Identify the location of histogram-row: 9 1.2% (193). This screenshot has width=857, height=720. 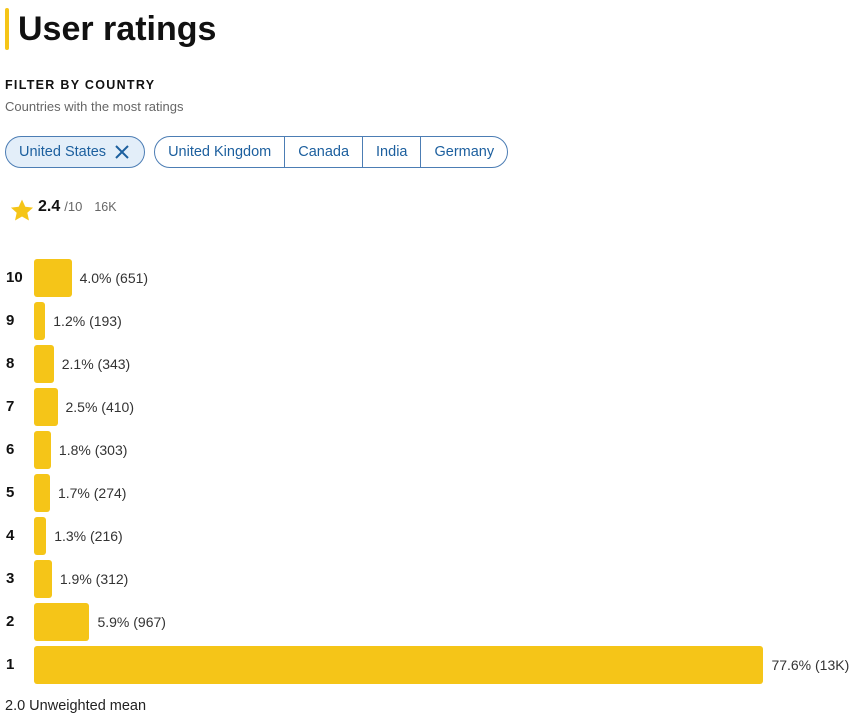
(428, 321).